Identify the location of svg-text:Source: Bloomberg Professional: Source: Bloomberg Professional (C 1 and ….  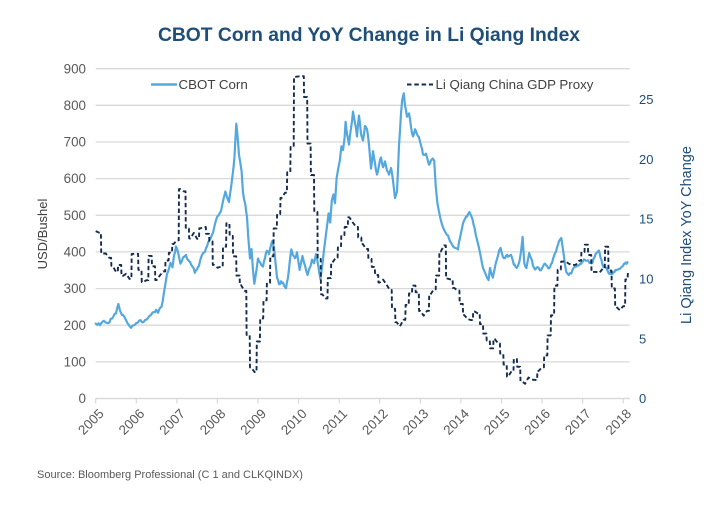
(170, 475).